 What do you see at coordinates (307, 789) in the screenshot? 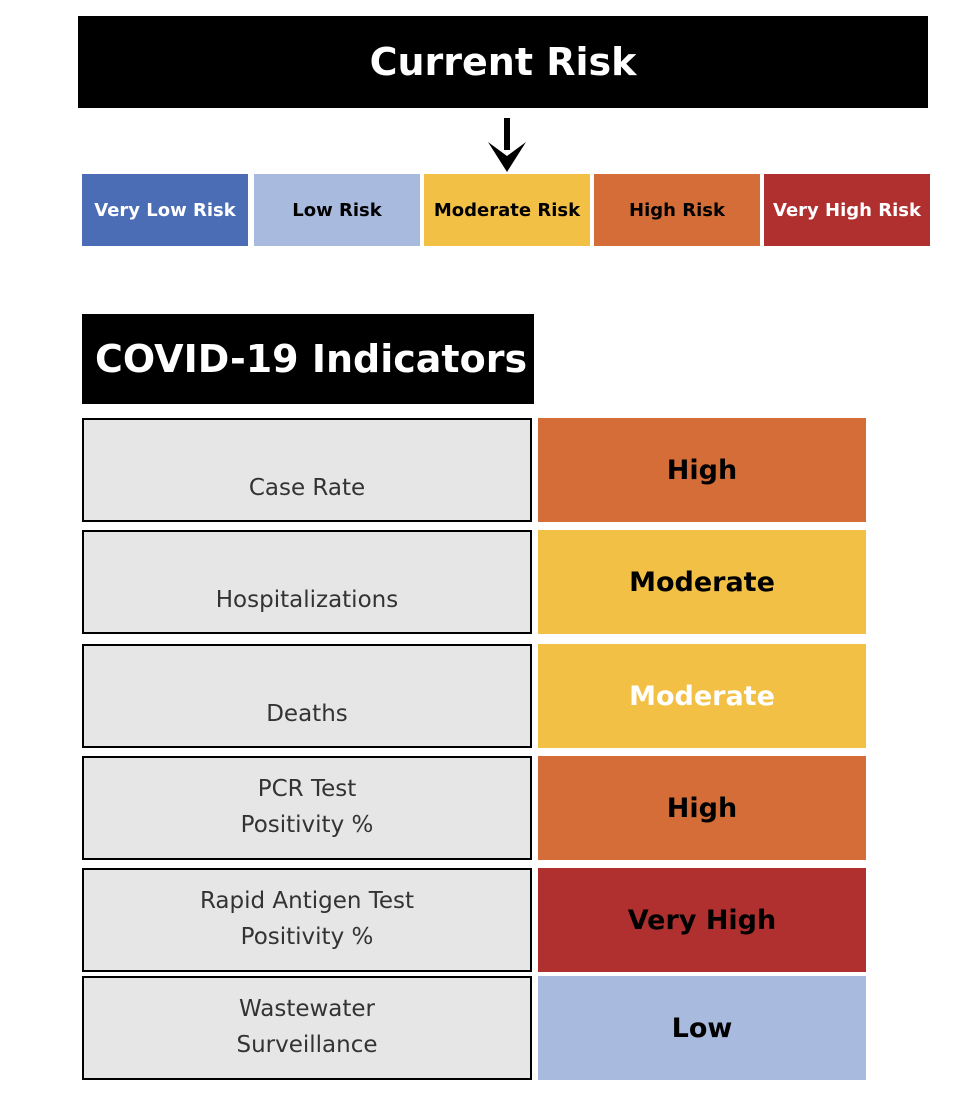
I see `indicator-name-line: PCR Test` at bounding box center [307, 789].